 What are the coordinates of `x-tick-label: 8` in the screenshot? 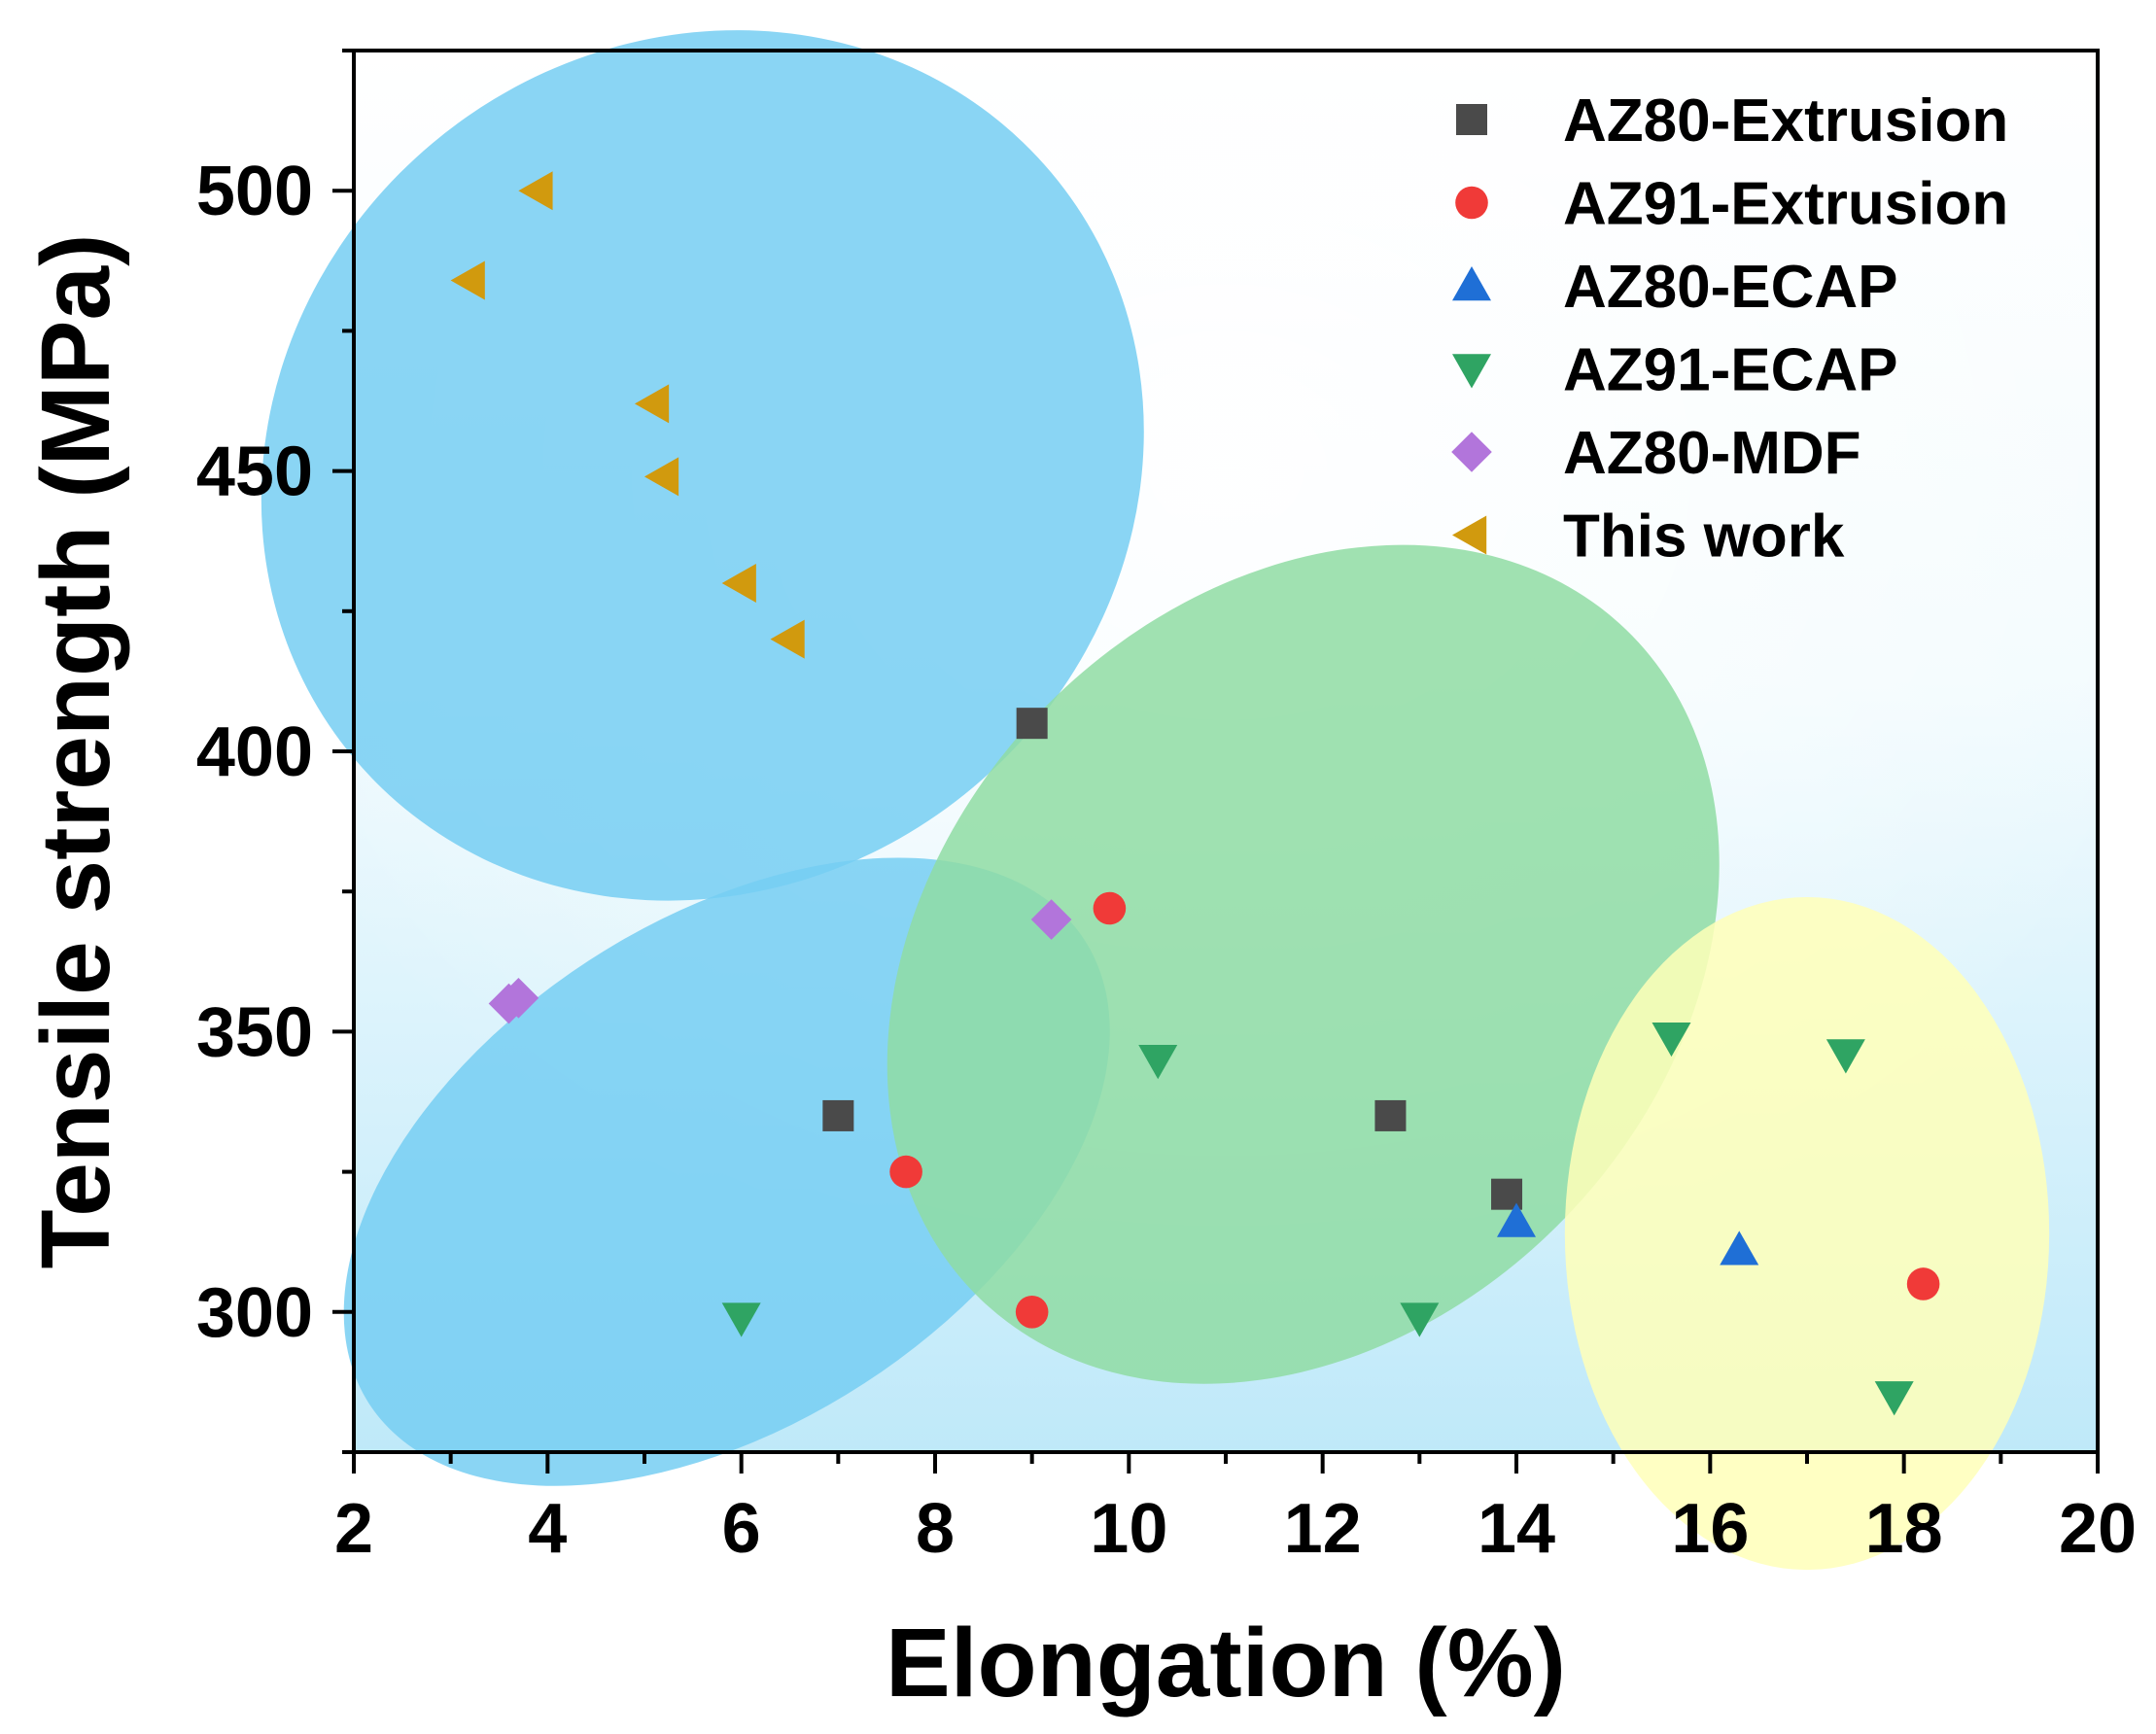 It's located at (935, 1529).